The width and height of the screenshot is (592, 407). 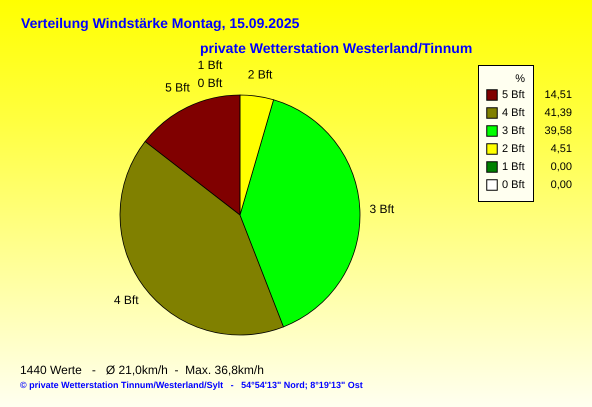 I want to click on legend-label: 5 Bft, so click(x=513, y=95).